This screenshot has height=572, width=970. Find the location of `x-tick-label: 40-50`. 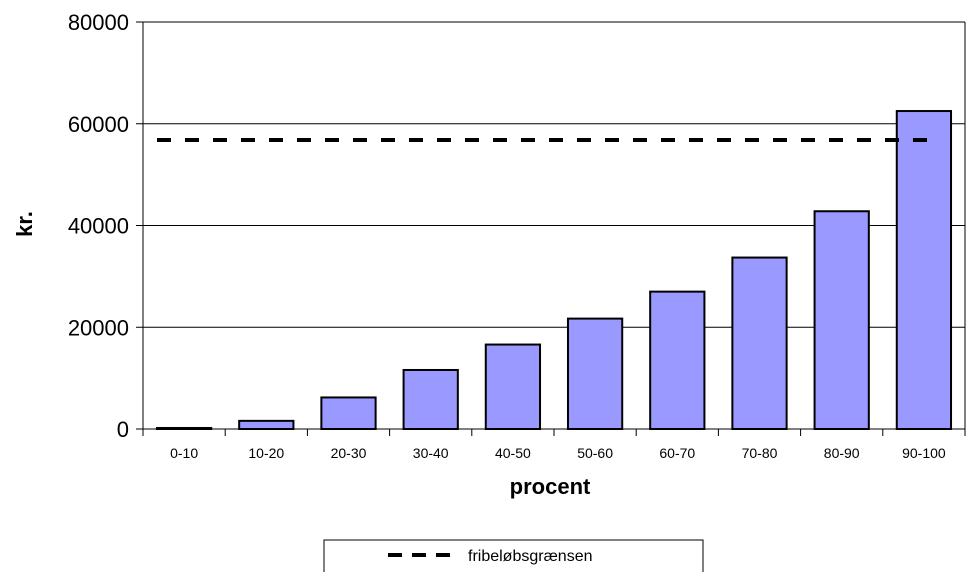

x-tick-label: 40-50 is located at coordinates (513, 453).